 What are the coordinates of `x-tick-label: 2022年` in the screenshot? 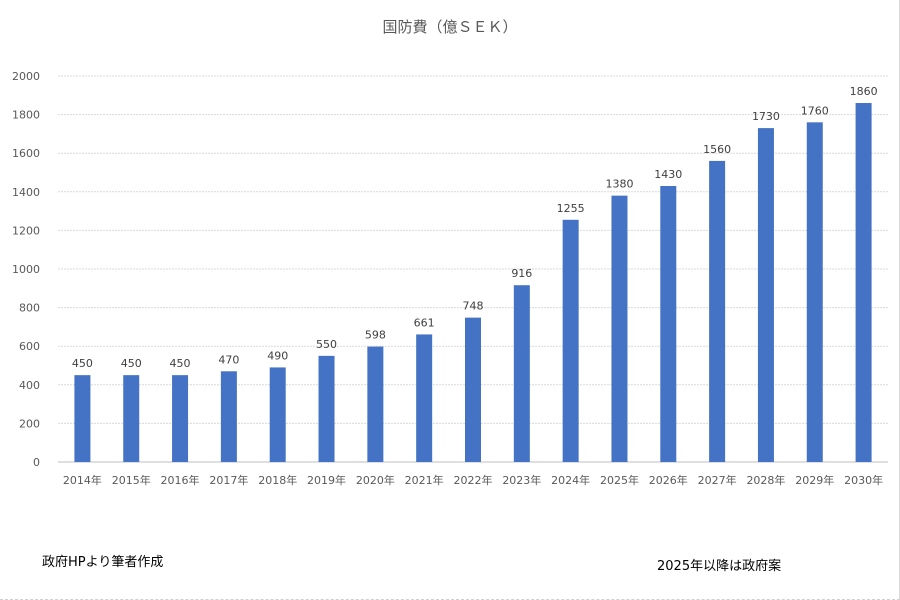 It's located at (473, 480).